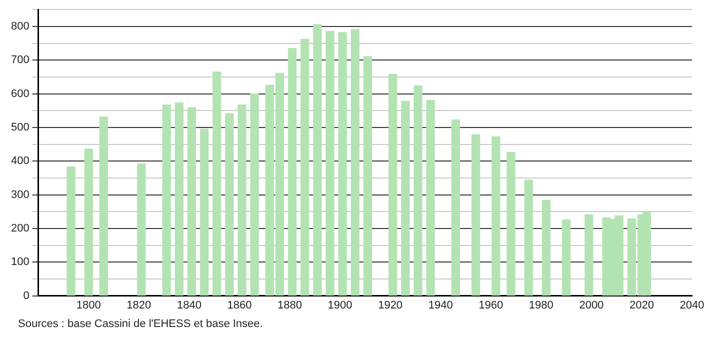 The width and height of the screenshot is (710, 340). I want to click on x-tick-label: 1840, so click(189, 305).